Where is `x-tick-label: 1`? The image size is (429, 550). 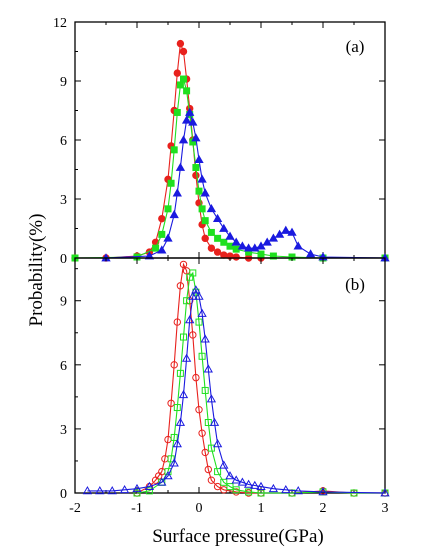
x-tick-label: 1 is located at coordinates (261, 508).